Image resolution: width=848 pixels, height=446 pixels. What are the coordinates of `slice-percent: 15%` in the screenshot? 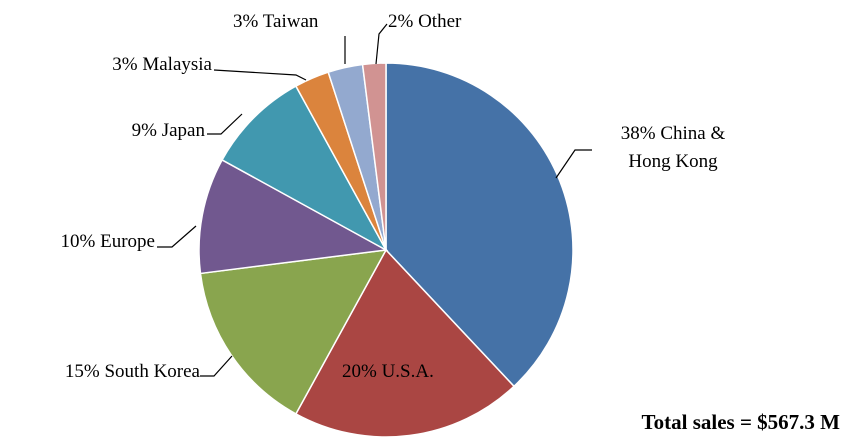 It's located at (82, 371).